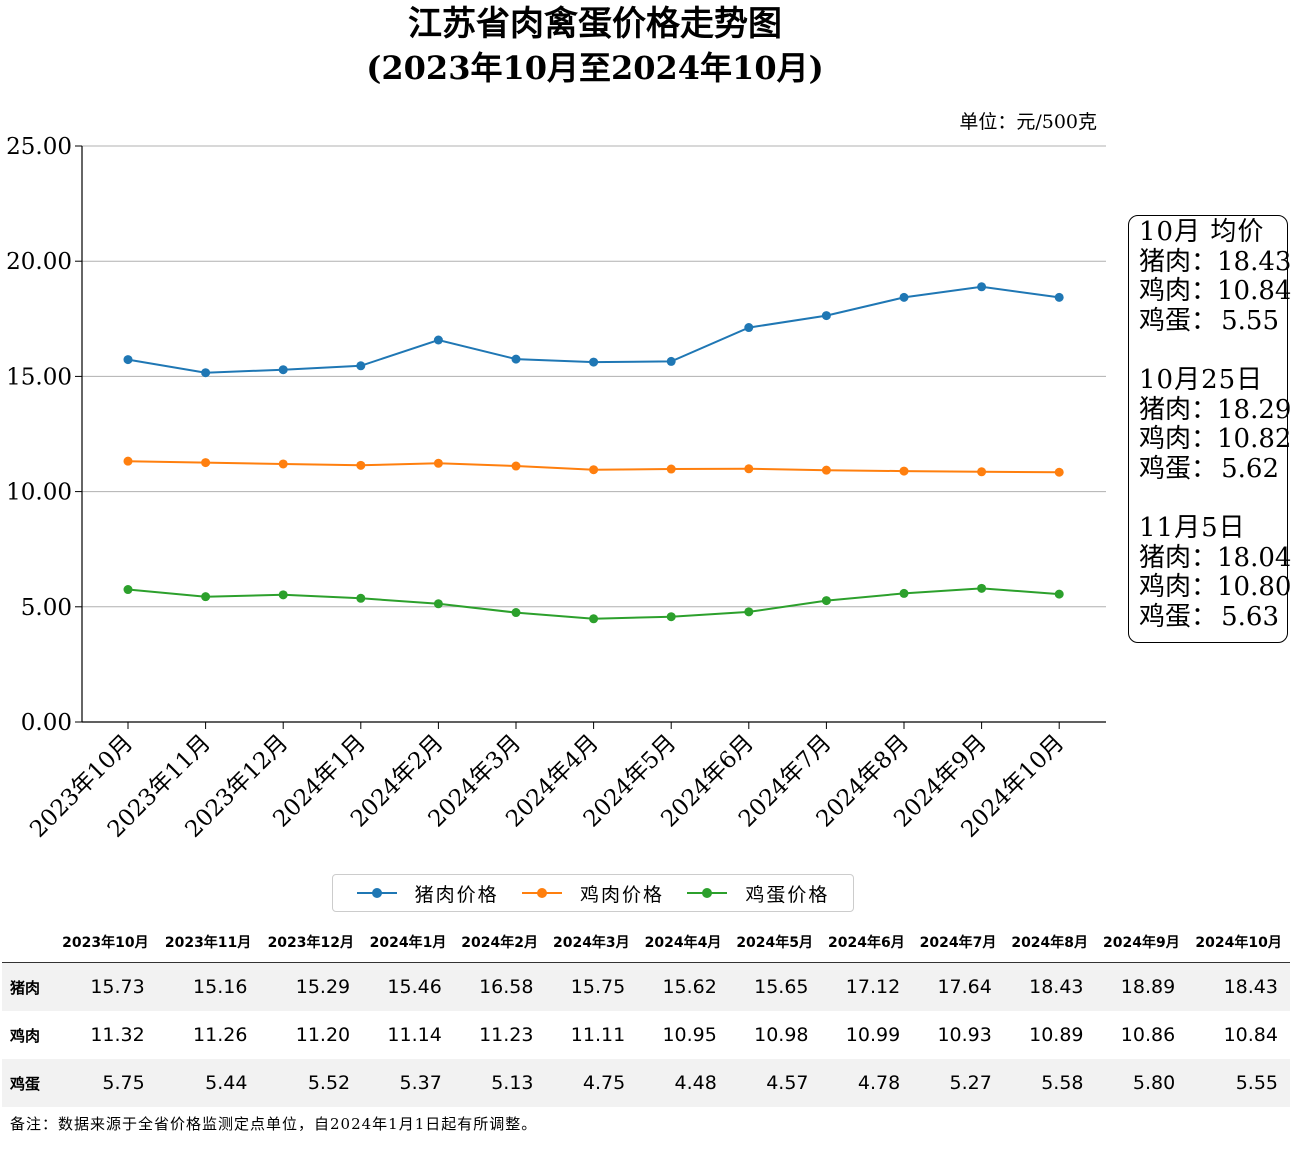 The width and height of the screenshot is (1291, 1152). Describe the element at coordinates (873, 1035) in the screenshot. I see `table-cell: 10.99` at that location.